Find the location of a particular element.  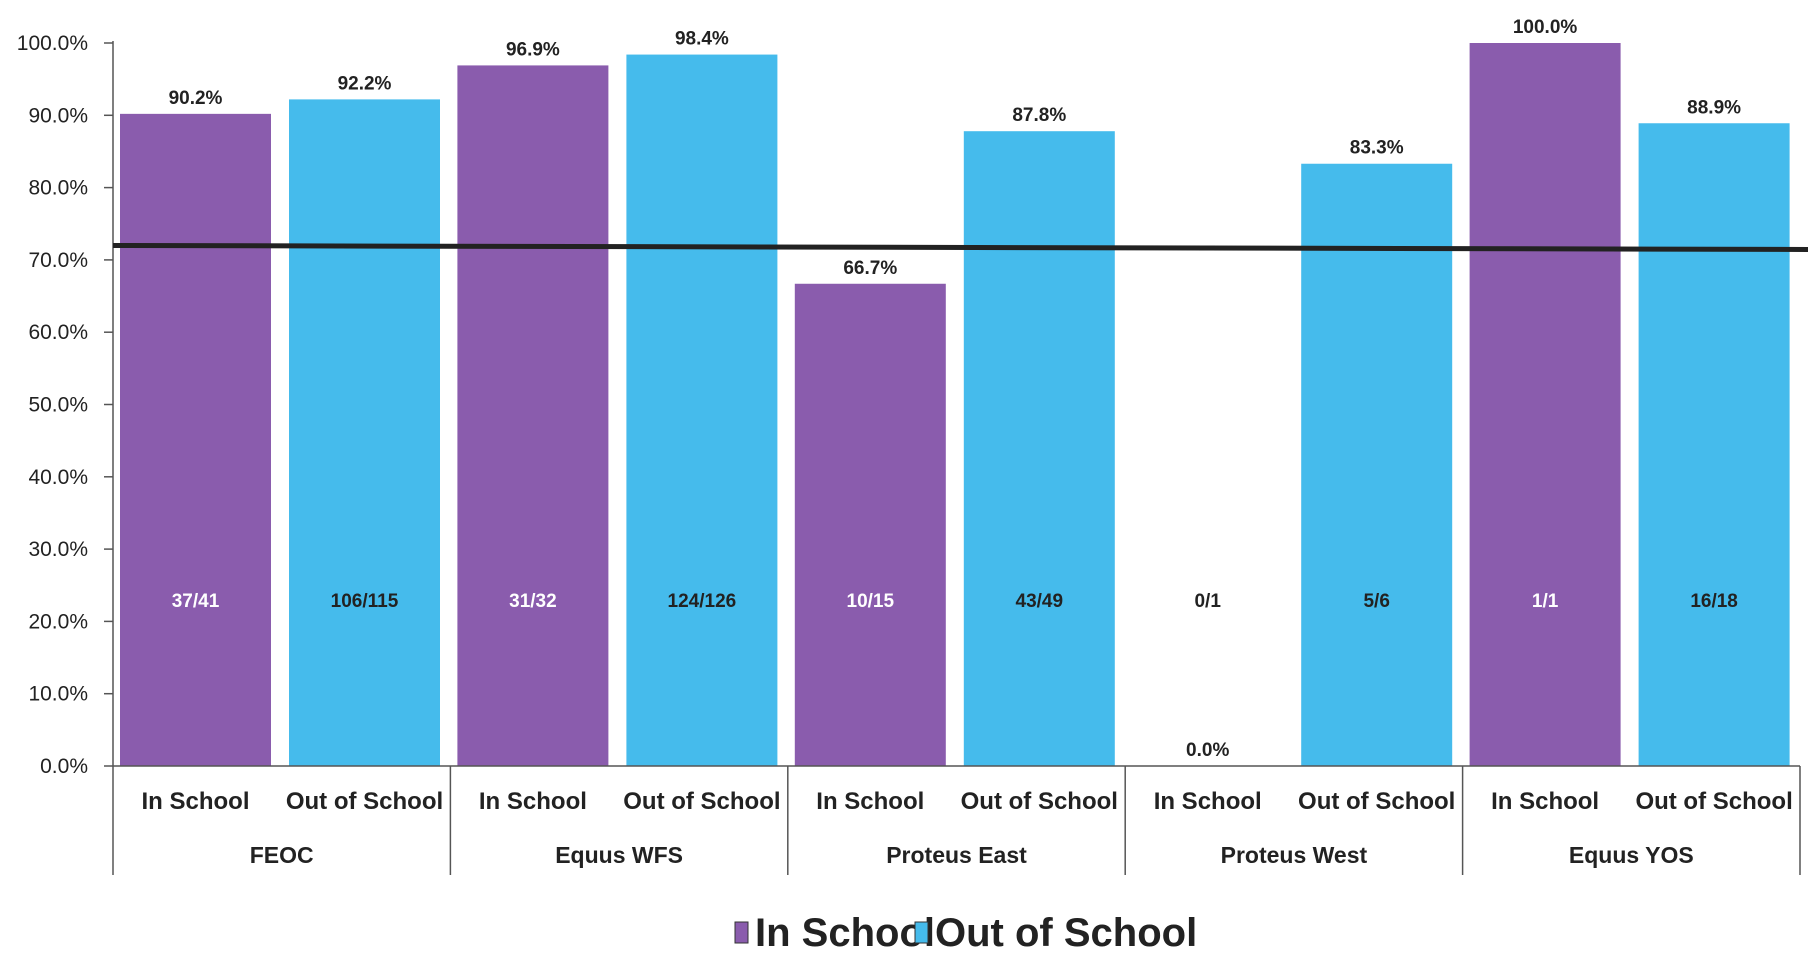

fraction-label: 37/41 is located at coordinates (196, 601).